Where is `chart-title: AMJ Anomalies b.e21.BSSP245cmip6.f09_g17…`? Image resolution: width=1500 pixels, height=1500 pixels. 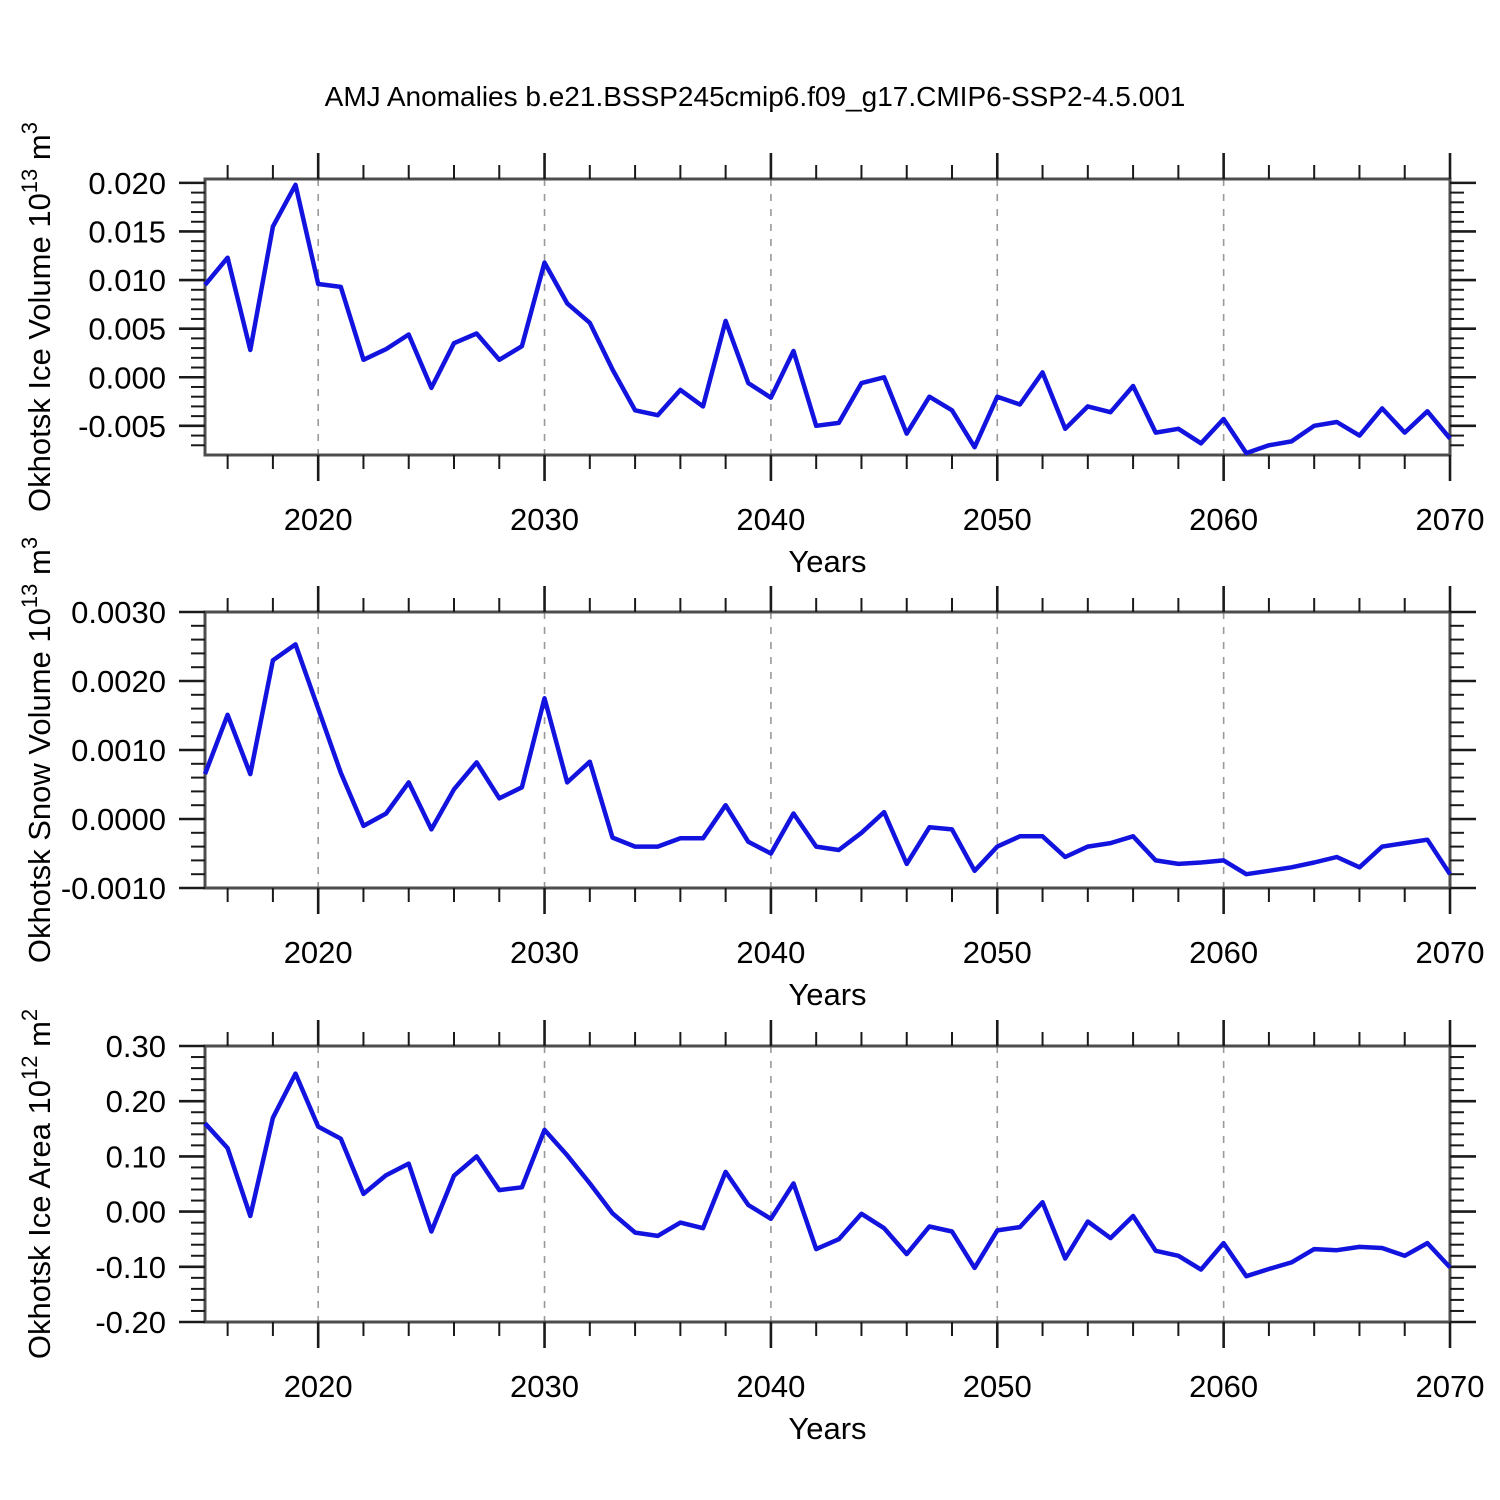
chart-title: AMJ Anomalies b.e21.BSSP245cmip6.f09_g17… is located at coordinates (755, 96).